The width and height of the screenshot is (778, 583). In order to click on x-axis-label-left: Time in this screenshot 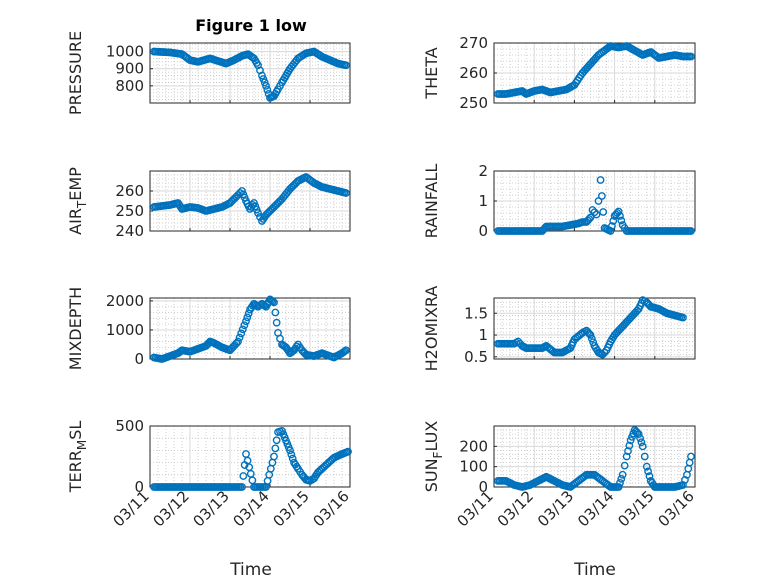, I will do `click(250, 570)`.